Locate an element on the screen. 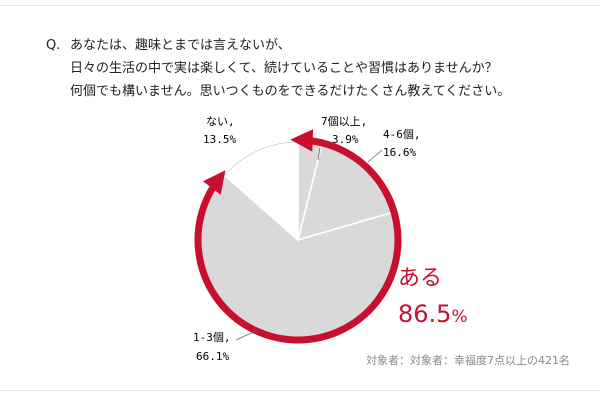 The image size is (600, 400). question-marker: Q. is located at coordinates (53, 45).